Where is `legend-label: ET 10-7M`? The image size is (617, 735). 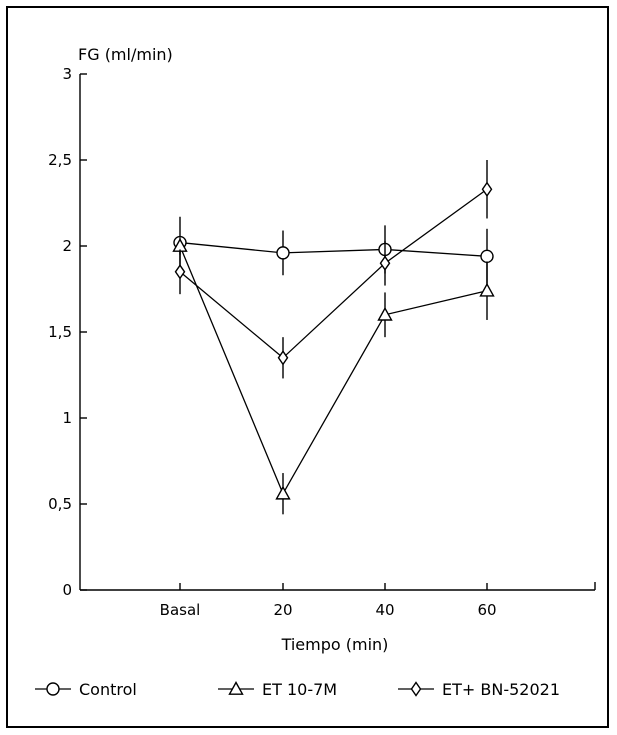 legend-label: ET 10-7M is located at coordinates (299, 689).